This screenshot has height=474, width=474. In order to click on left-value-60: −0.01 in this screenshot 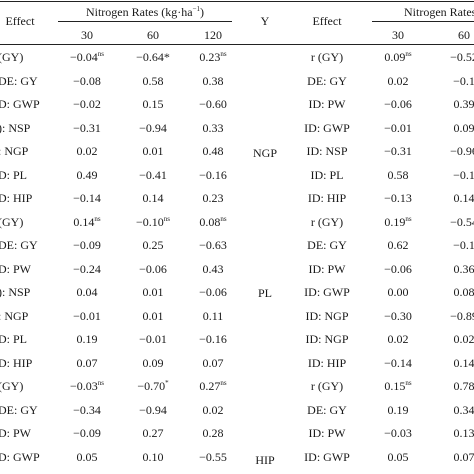, I will do `click(153, 339)`.